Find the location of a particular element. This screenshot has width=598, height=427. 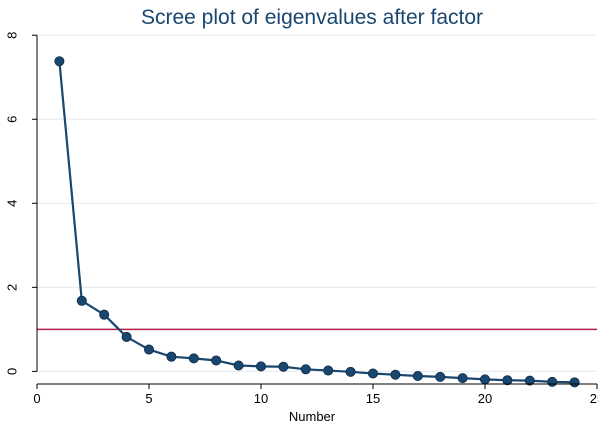

x-tick-label: 0 is located at coordinates (36, 398).